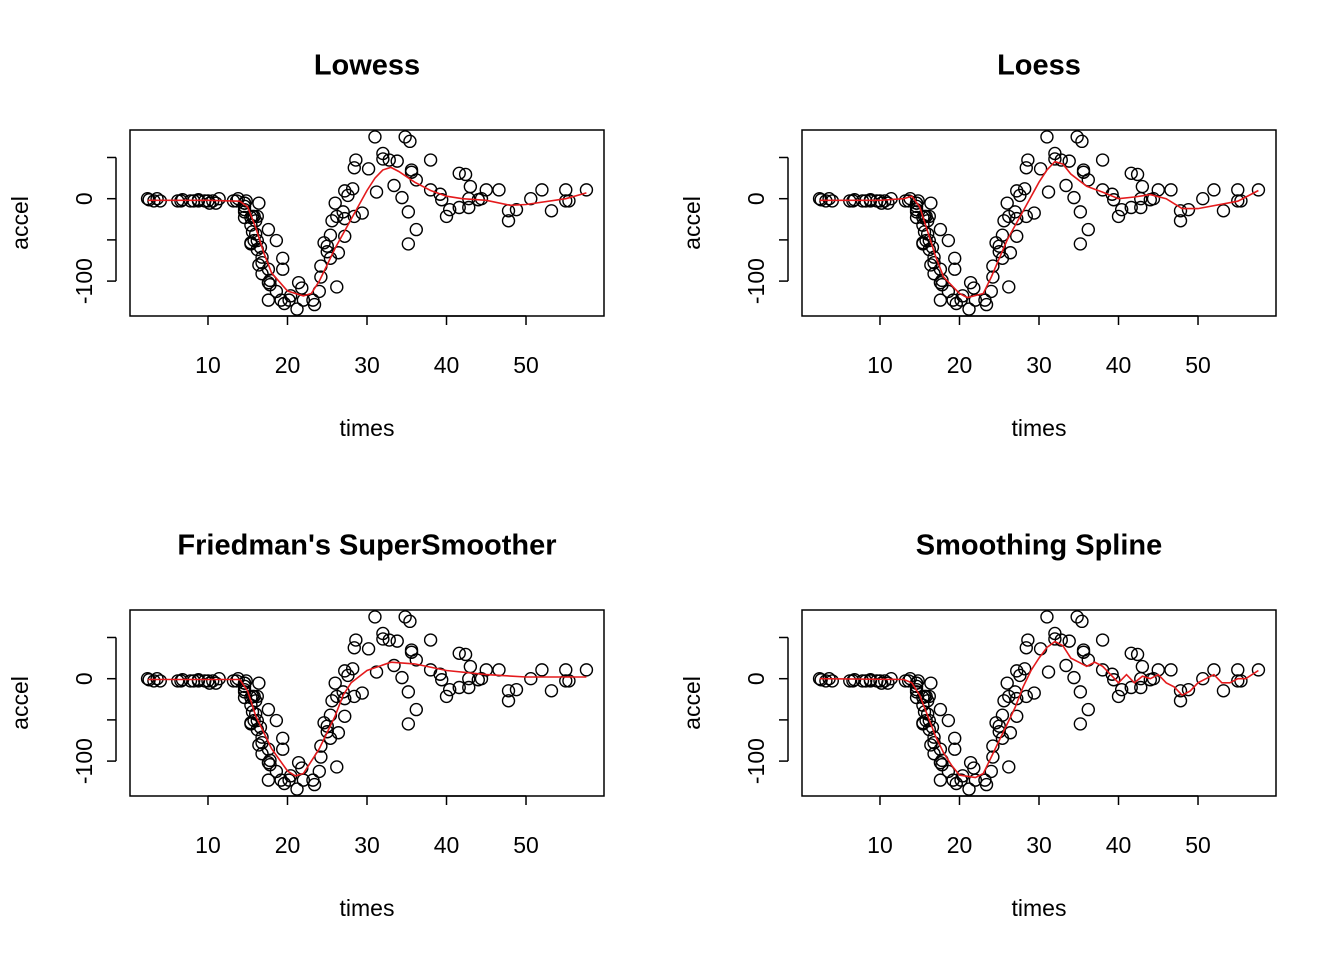 This screenshot has height=960, width=1344. I want to click on chart-title: Smoothing Spline, so click(1039, 546).